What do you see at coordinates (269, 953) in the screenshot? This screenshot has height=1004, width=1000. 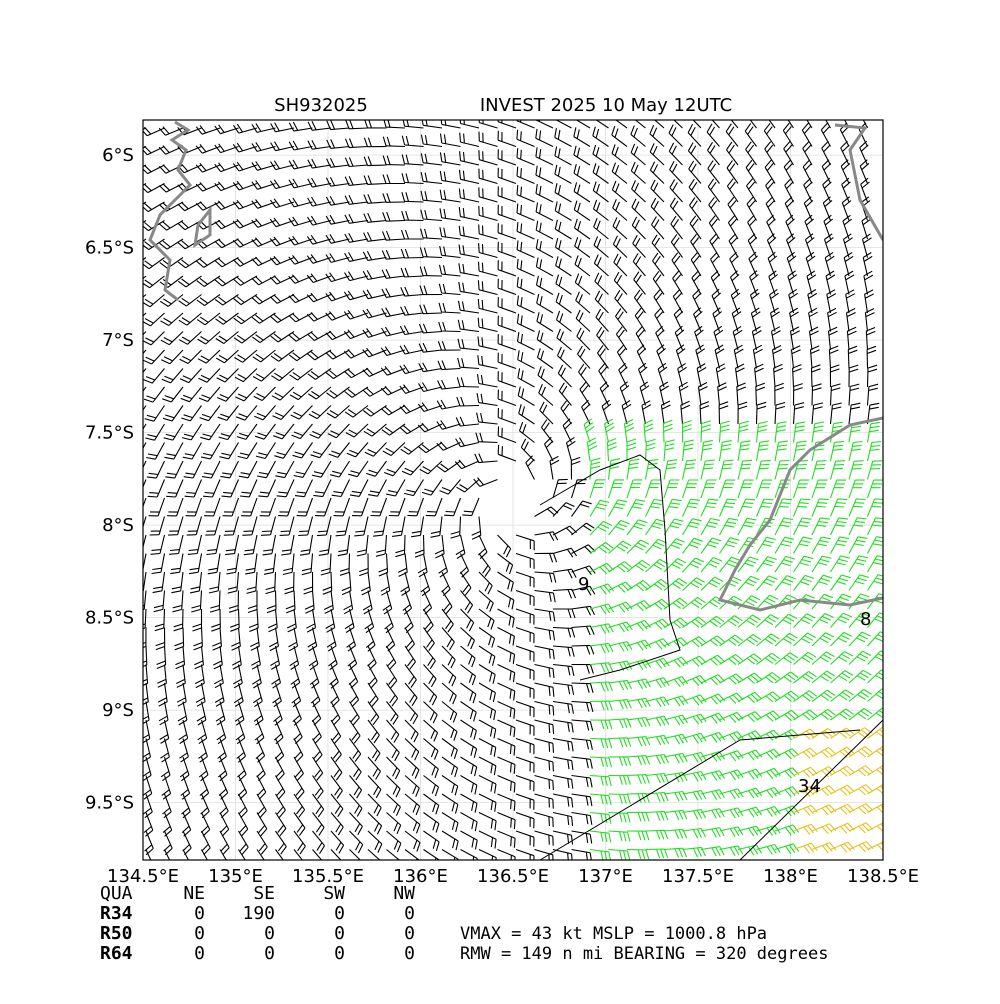 I see `table-cell: 0` at bounding box center [269, 953].